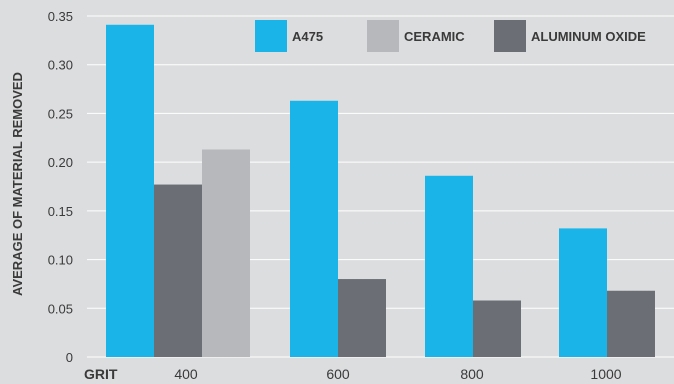 Image resolution: width=674 pixels, height=384 pixels. What do you see at coordinates (397, 374) in the screenshot?
I see `x-axis-ticks: 400 600 800 1000` at bounding box center [397, 374].